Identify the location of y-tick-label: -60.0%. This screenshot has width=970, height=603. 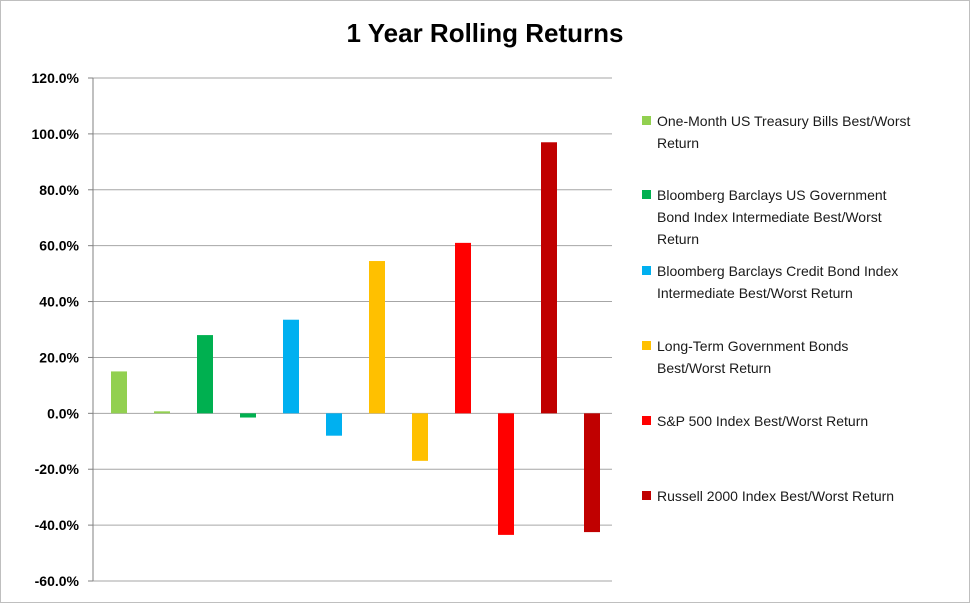
(57, 581).